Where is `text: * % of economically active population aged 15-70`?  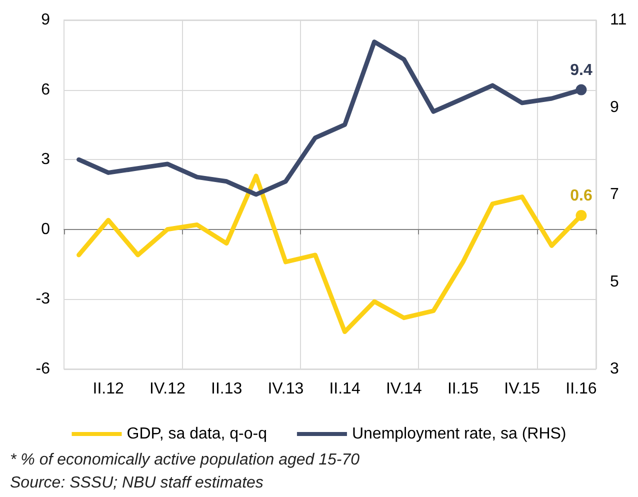 text: * % of economically active population aged 15-70 is located at coordinates (185, 460).